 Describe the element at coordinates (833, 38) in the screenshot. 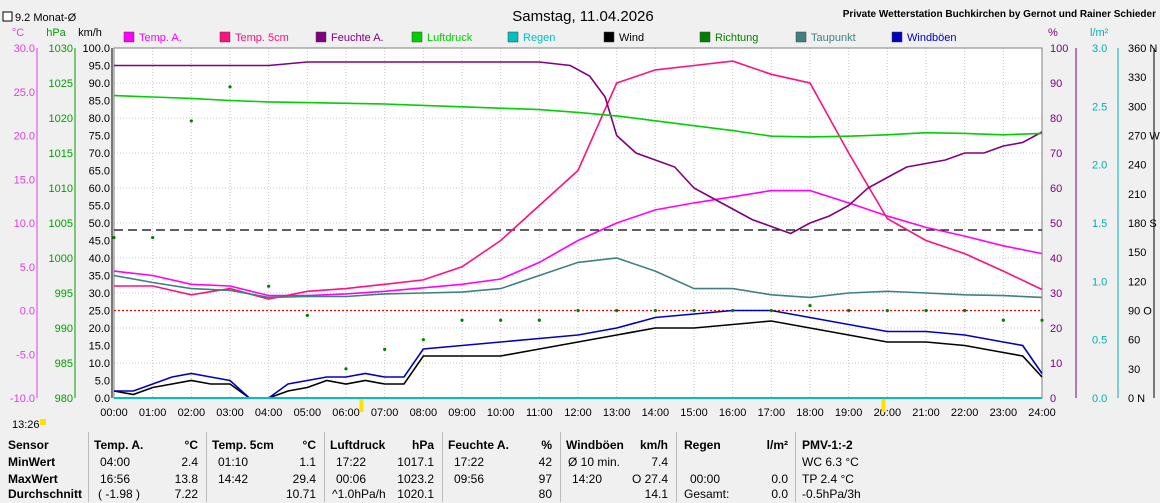

I see `legend-label: Taupunkt` at that location.